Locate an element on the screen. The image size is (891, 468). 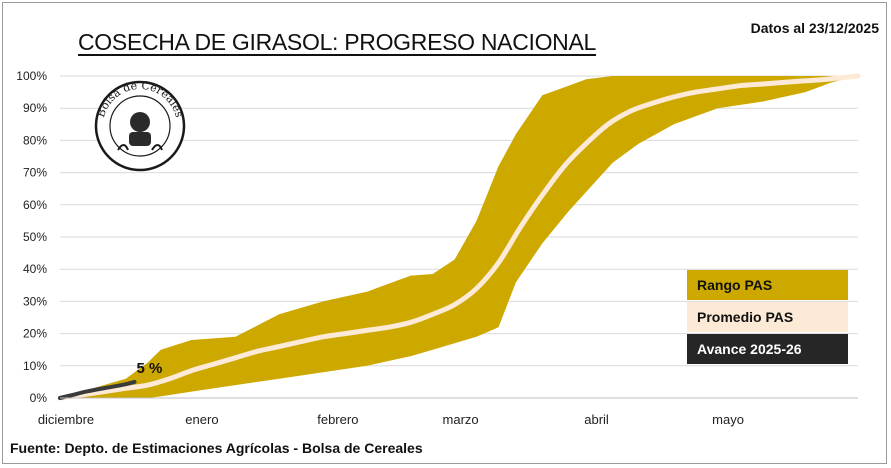
x-tick-label: diciembre is located at coordinates (66, 419).